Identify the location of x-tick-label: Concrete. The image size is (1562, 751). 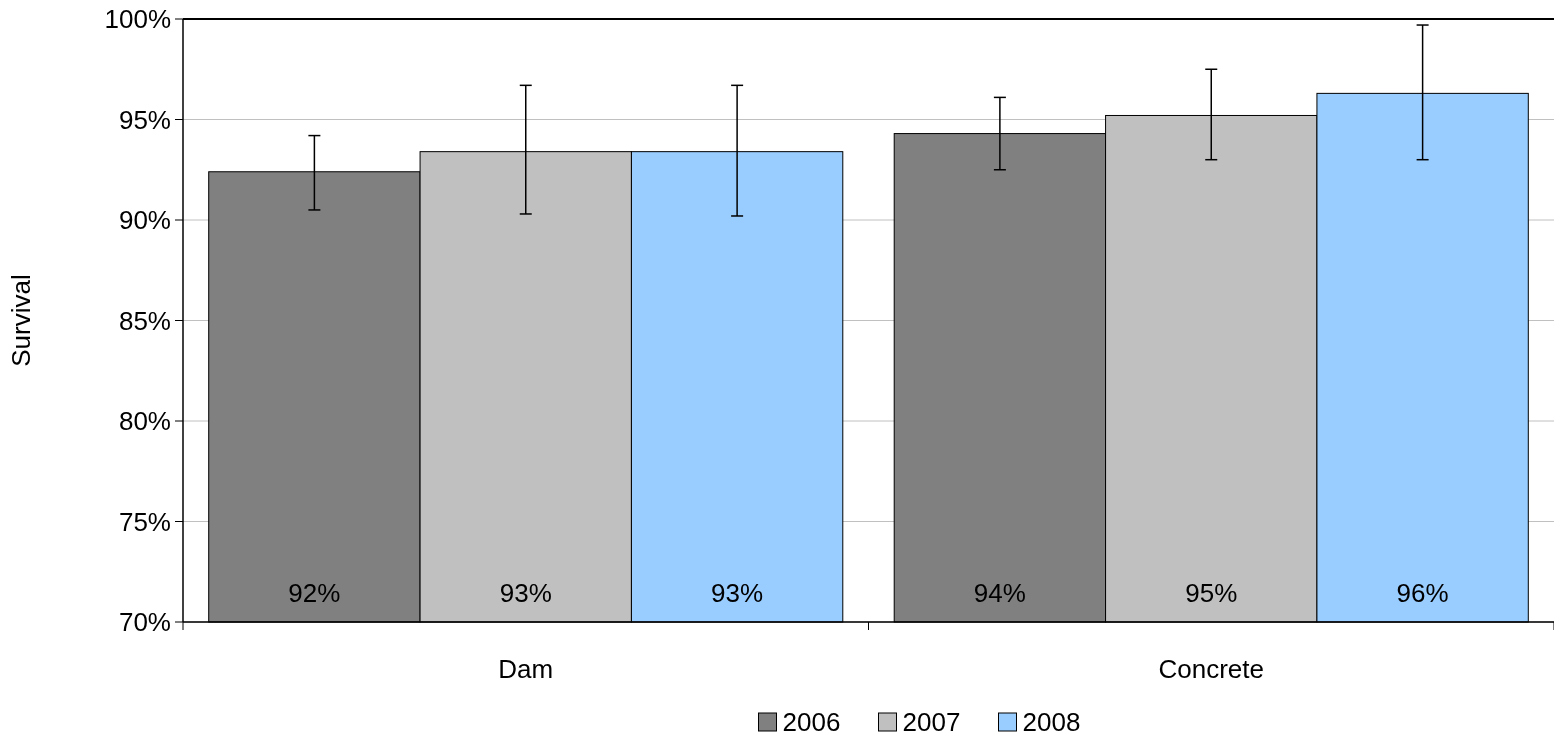
(1211, 669).